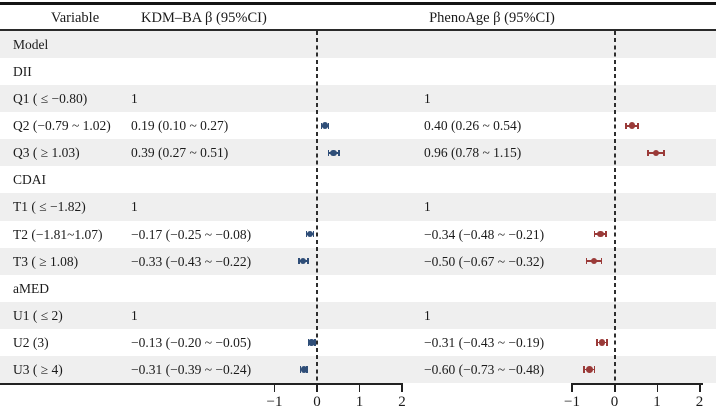 This screenshot has width=716, height=417. I want to click on phenoage-value-cell: −0.60 (−0.73 ~ −0.48), so click(484, 369).